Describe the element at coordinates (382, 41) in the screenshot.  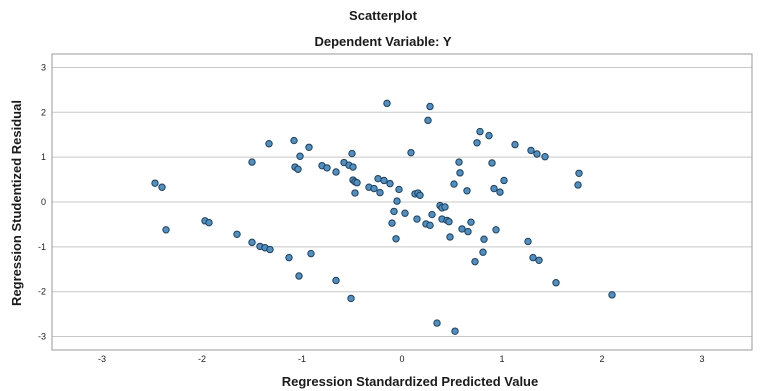
I see `chart-subtitle: Dependent Variable: Y` at that location.